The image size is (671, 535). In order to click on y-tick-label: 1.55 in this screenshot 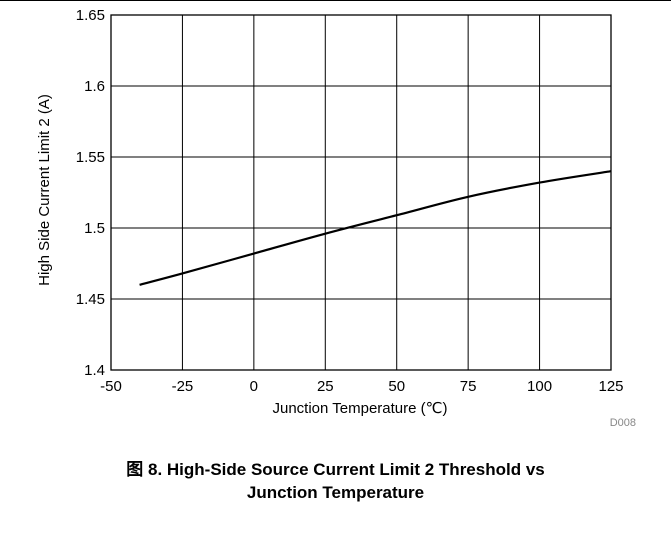, I will do `click(90, 157)`.